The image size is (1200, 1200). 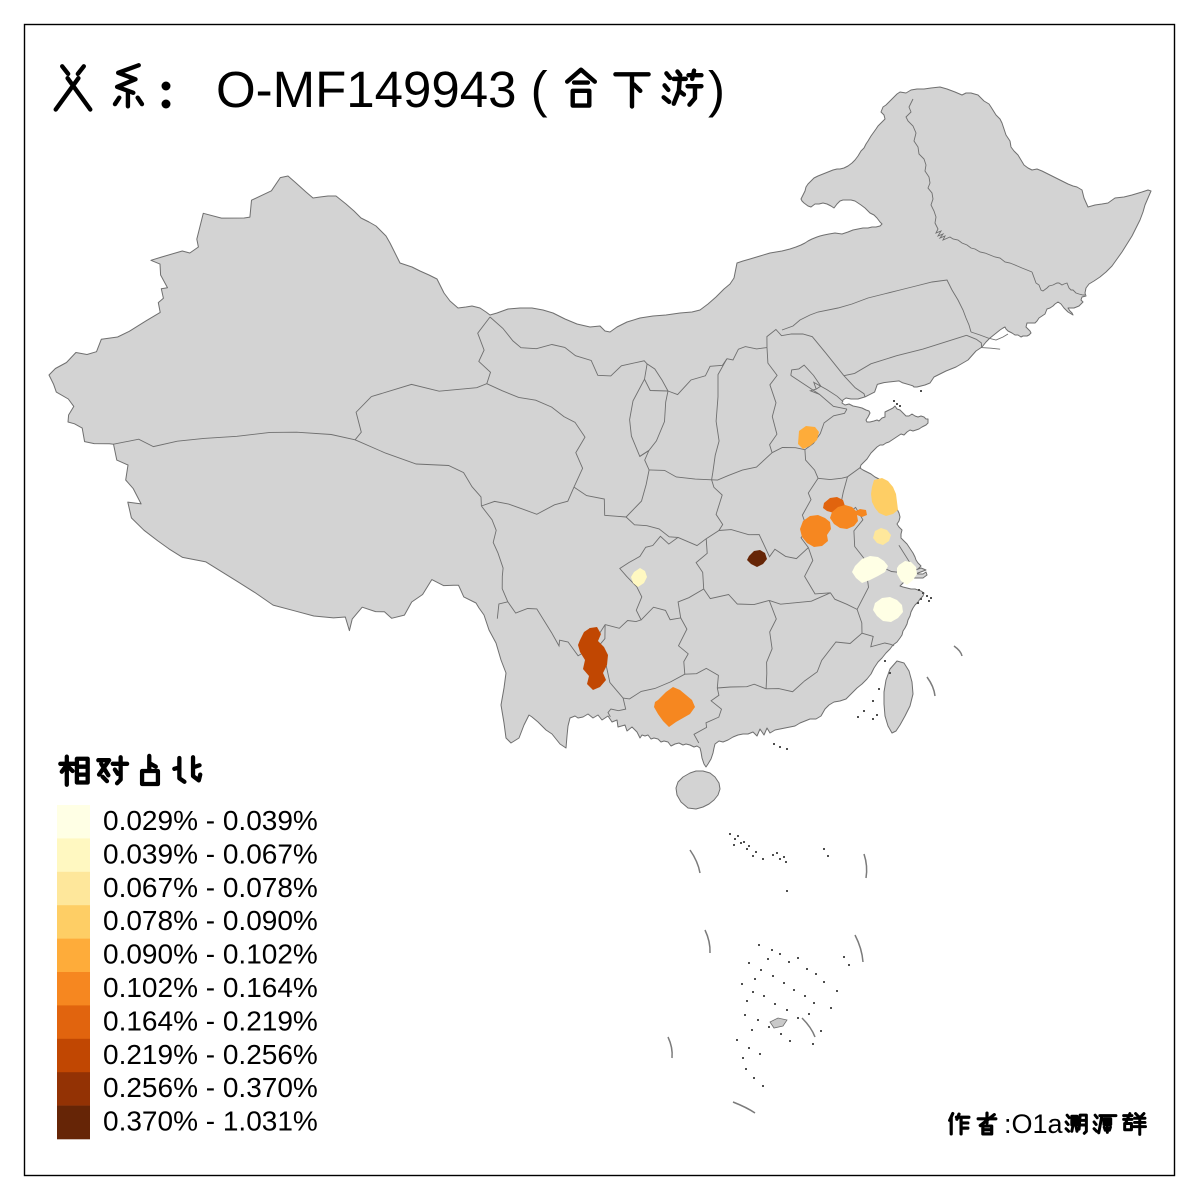 I want to click on svg-text: 0.029% - 0.039%, so click(x=210, y=820).